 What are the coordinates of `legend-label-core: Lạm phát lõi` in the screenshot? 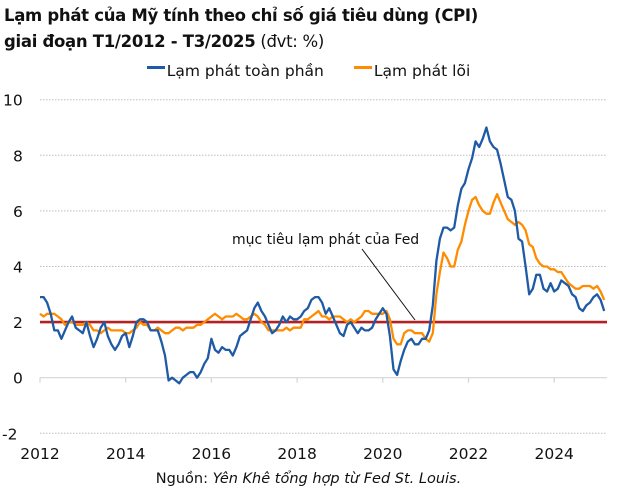 It's located at (422, 71).